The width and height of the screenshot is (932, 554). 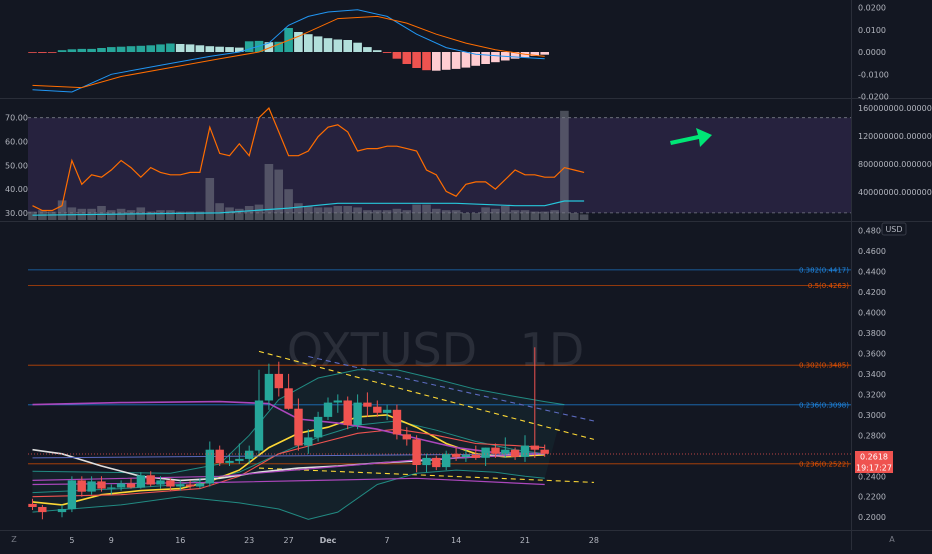 What do you see at coordinates (426, 475) in the screenshot?
I see `trendline` at bounding box center [426, 475].